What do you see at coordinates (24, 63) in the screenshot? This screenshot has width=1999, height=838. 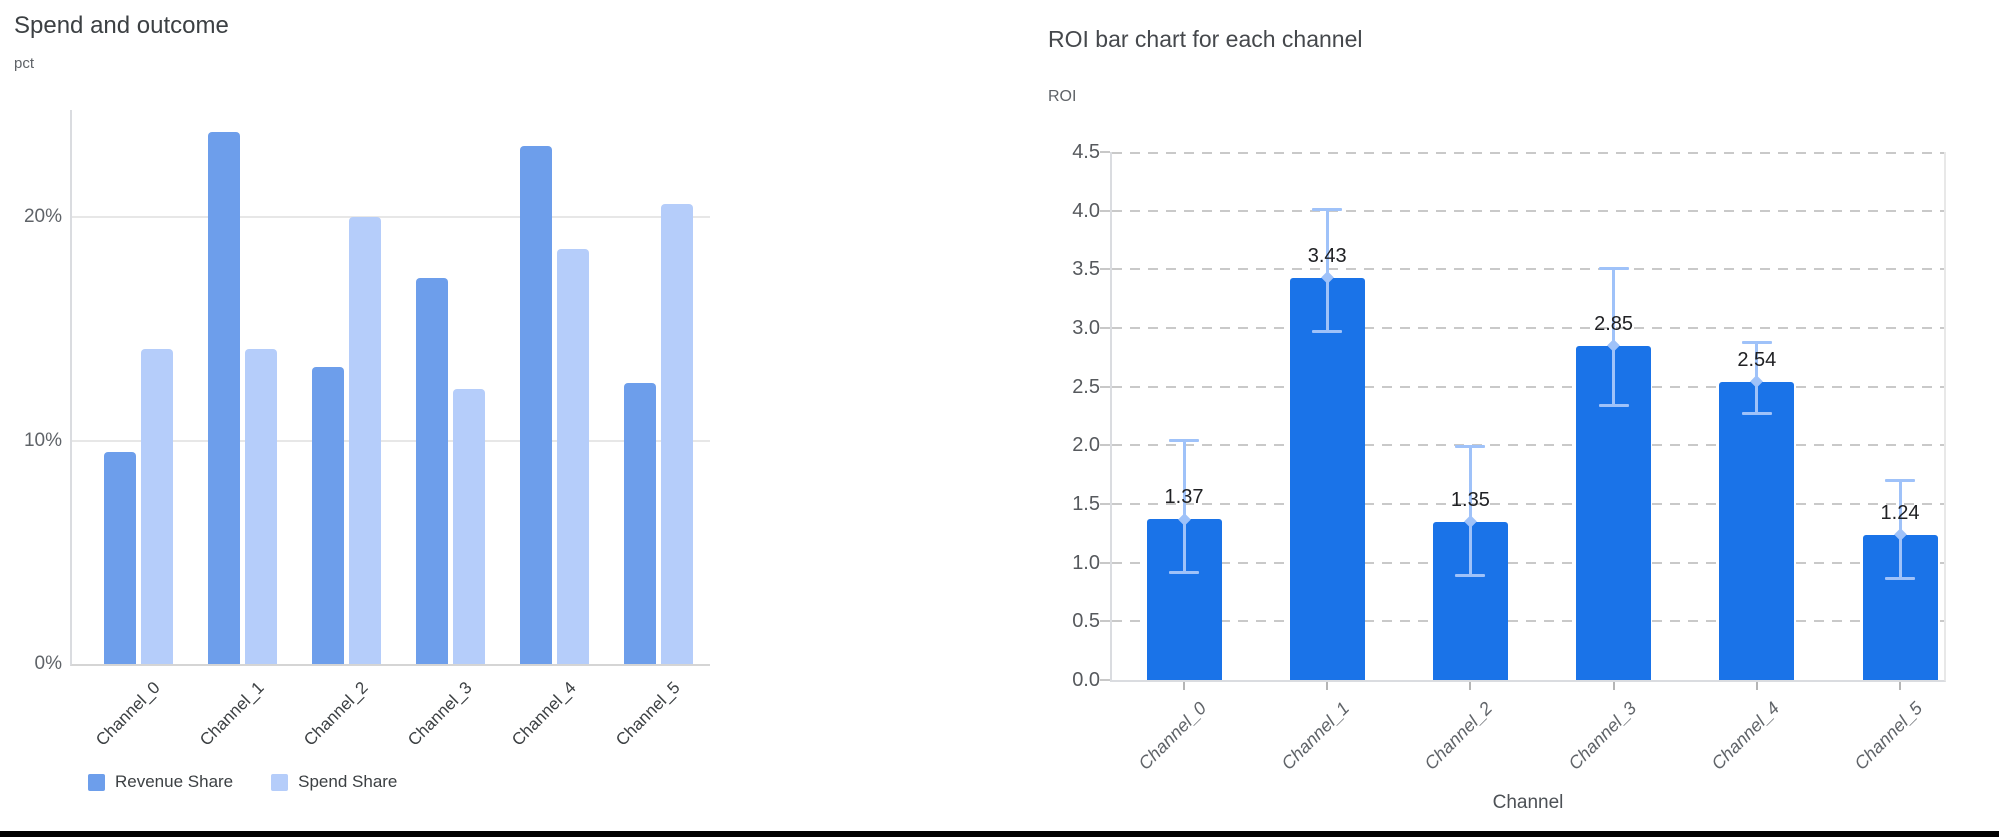 I see `spend-outcome-y-axis-title: pct` at bounding box center [24, 63].